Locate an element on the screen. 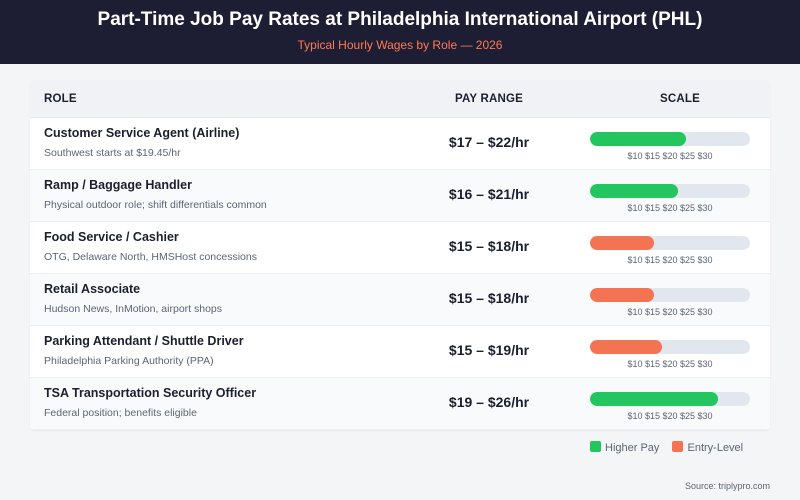 The height and width of the screenshot is (500, 800). legend-label-entry-level: Entry-Level is located at coordinates (715, 448).